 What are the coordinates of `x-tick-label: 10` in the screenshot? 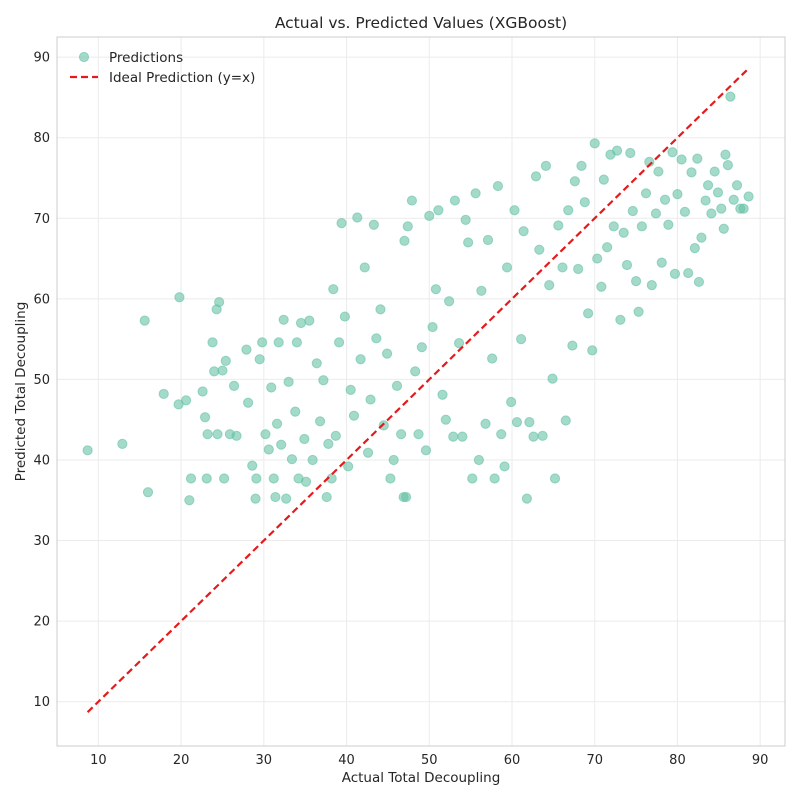 It's located at (98, 760).